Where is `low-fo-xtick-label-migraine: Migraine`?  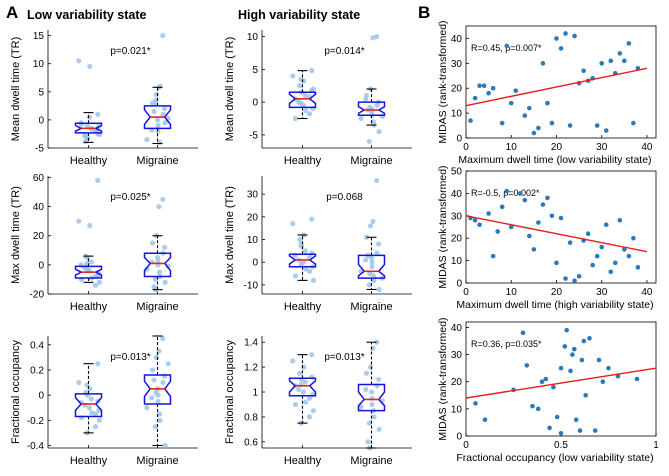 low-fo-xtick-label-migraine: Migraine is located at coordinates (157, 461).